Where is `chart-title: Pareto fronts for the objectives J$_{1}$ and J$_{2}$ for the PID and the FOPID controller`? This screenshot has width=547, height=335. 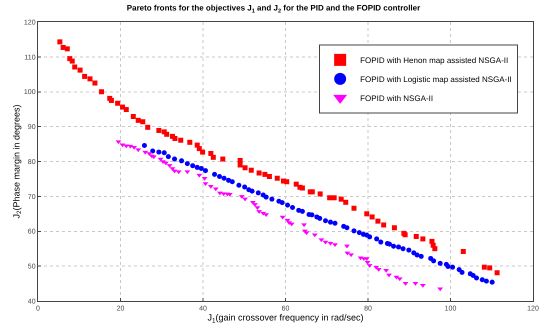
chart-title: Pareto fronts for the objectives J$_{1}$ and J$_{2}$ for the PID and the FOPID controller is located at coordinates (273, 9).